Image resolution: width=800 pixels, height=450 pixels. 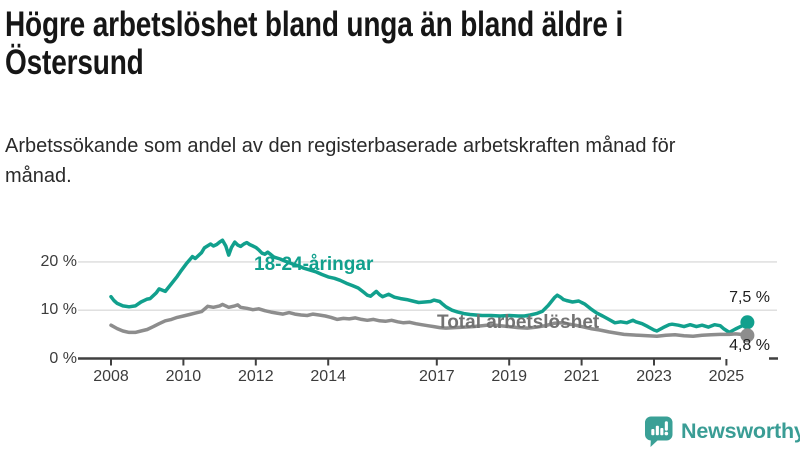 I want to click on end-value-label-youth: 7,5 %, so click(x=749, y=297).